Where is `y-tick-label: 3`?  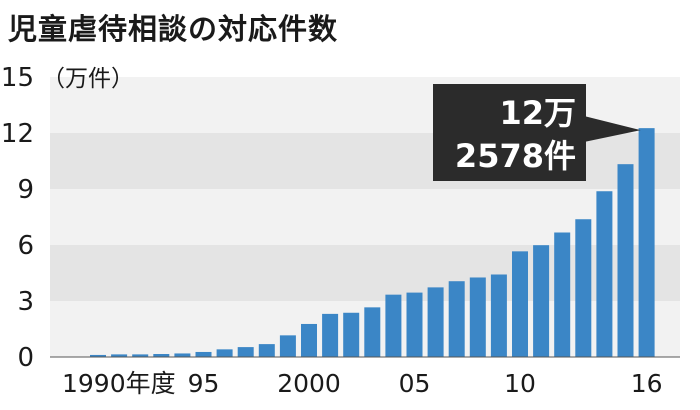
y-tick-label: 3 is located at coordinates (25, 302).